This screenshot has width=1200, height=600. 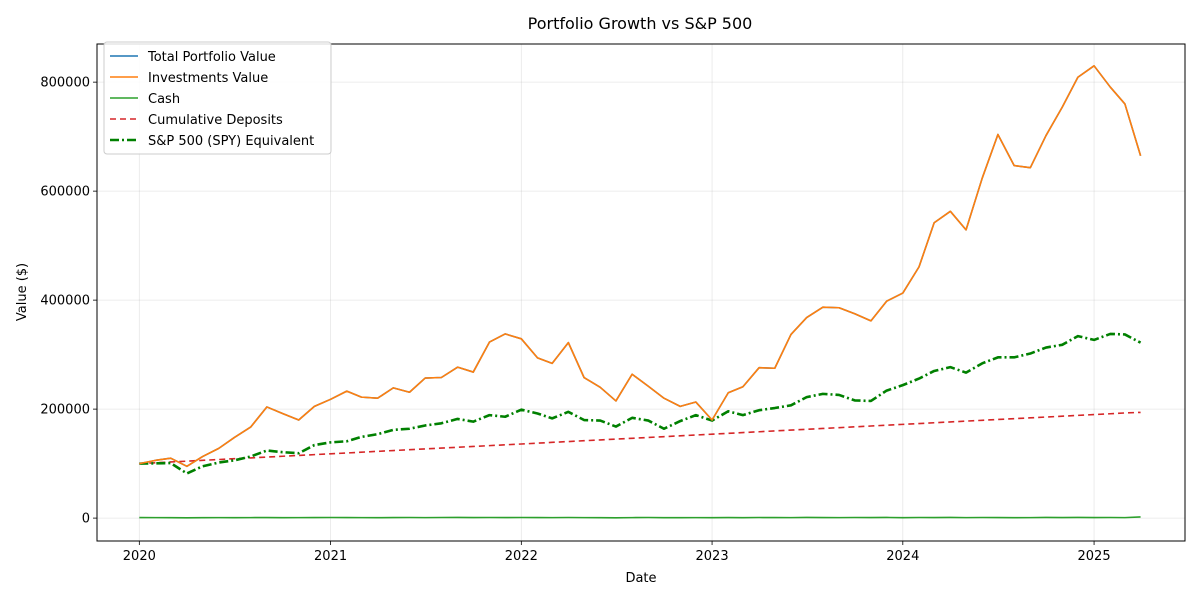 What do you see at coordinates (521, 556) in the screenshot?
I see `x-tick-label: 2022` at bounding box center [521, 556].